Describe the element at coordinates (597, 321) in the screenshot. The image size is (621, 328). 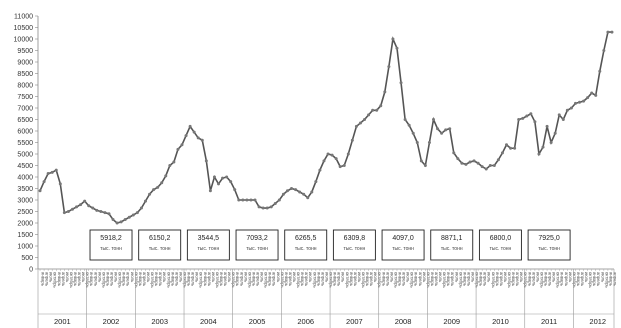
I see `x-year-label: 2012` at that location.